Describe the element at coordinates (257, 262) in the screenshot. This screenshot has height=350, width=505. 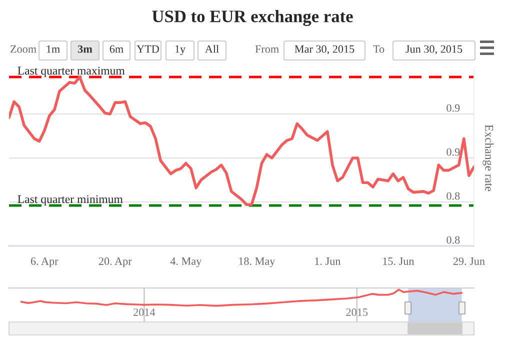
I see `x-tick-label: 18. May` at that location.